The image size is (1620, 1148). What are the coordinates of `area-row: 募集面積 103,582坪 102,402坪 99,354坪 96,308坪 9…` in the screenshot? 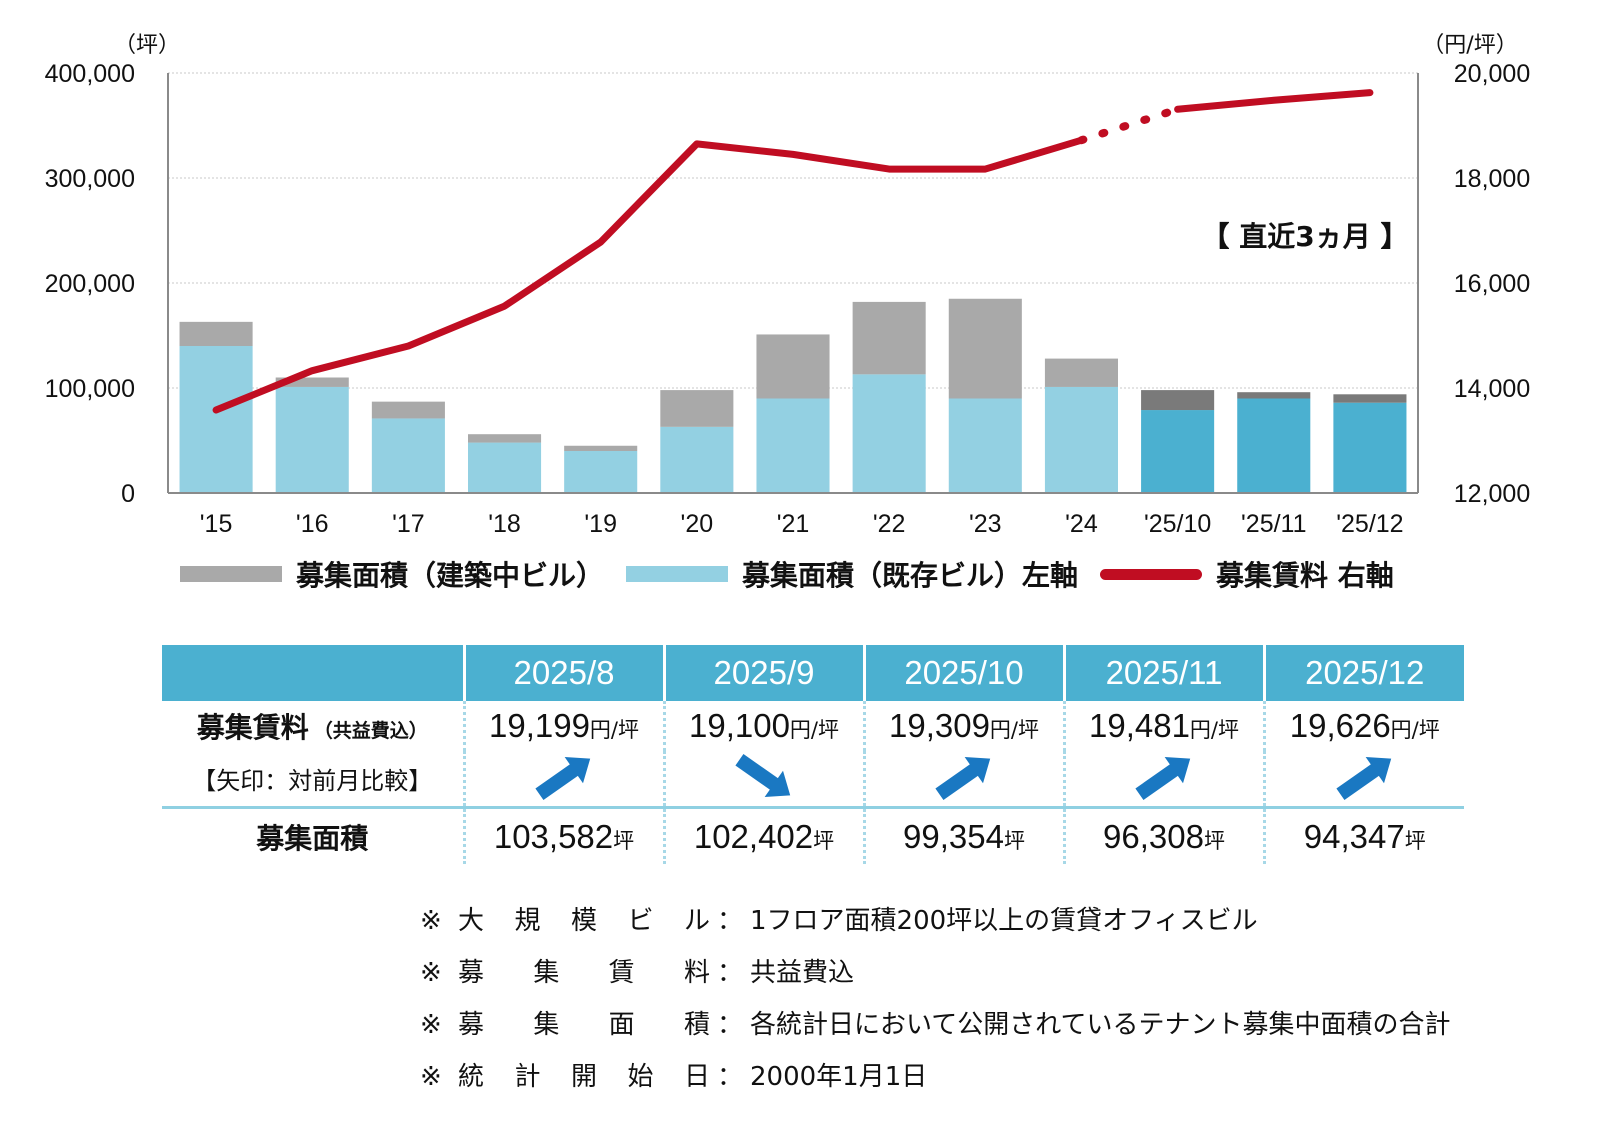 It's located at (813, 835).